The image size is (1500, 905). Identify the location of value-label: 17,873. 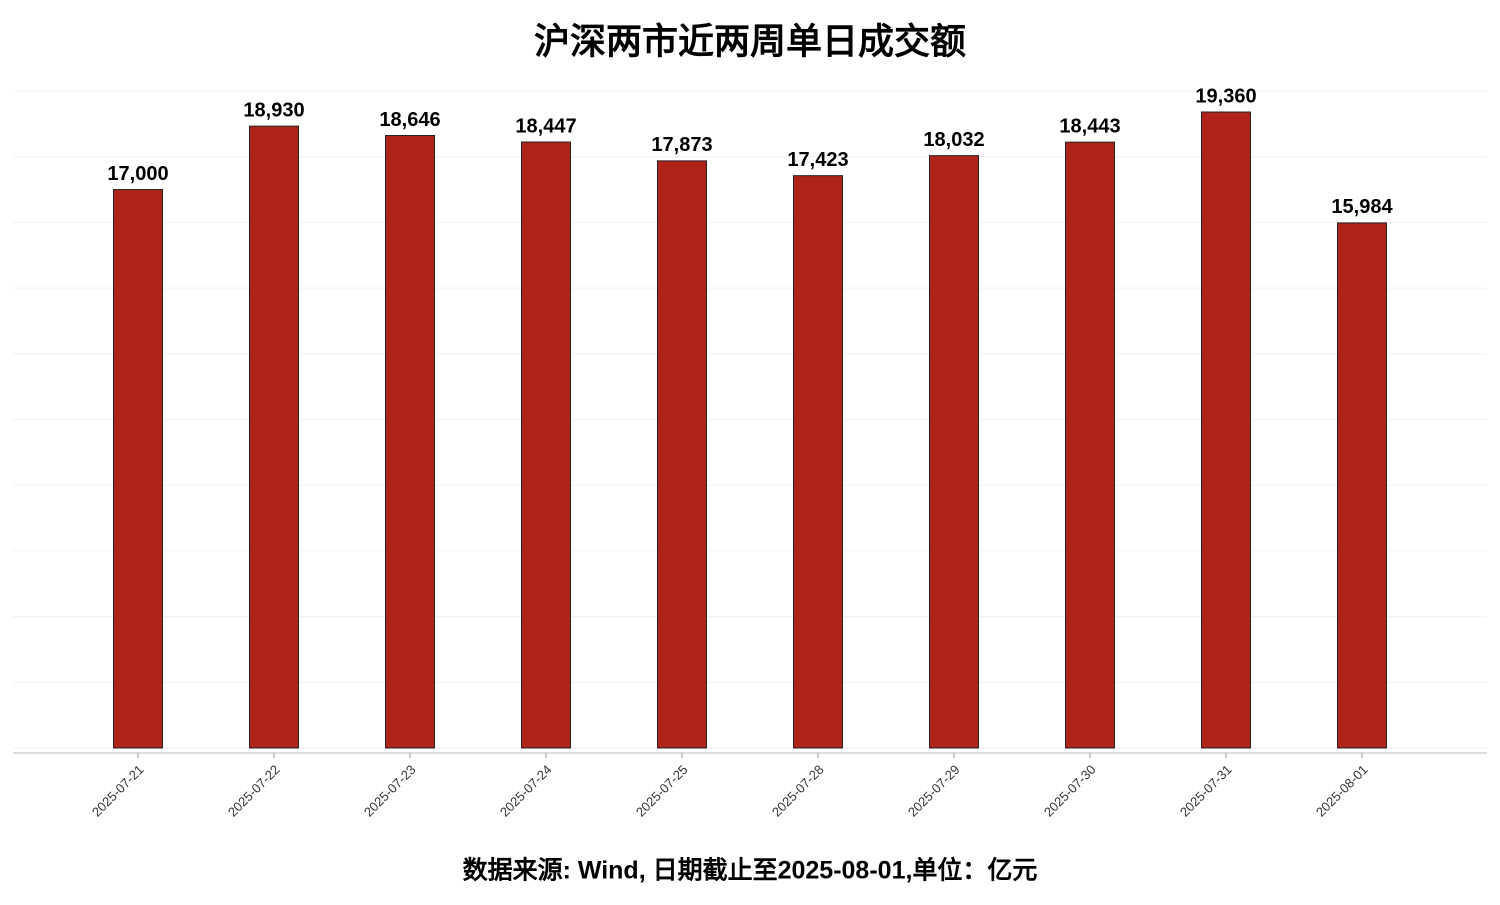
(681, 145).